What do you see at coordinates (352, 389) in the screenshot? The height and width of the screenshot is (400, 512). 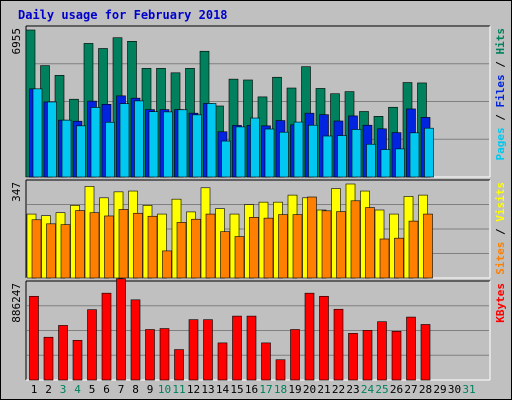 I see `x-tick-label-day-23: 23` at bounding box center [352, 389].